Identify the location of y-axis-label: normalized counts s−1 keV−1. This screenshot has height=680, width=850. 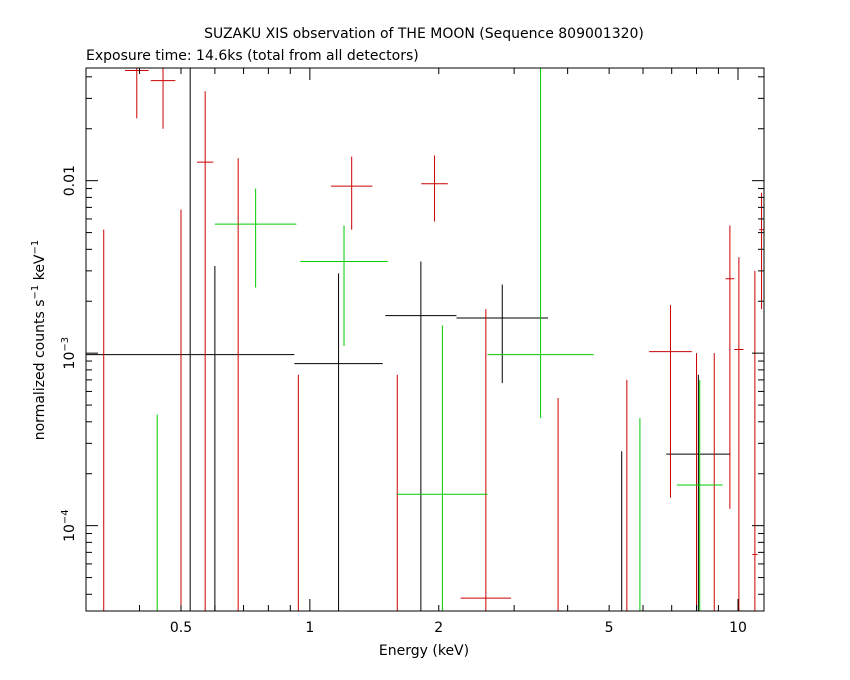
(39, 340).